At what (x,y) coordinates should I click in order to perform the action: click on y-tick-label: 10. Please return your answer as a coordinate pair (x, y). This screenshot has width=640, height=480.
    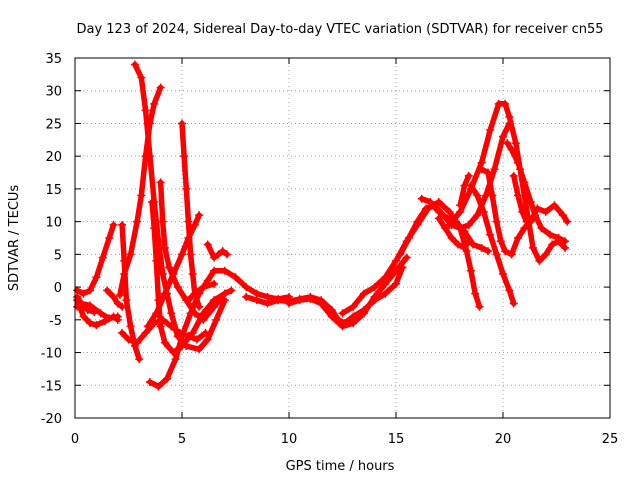
    Looking at the image, I should click on (53, 223).